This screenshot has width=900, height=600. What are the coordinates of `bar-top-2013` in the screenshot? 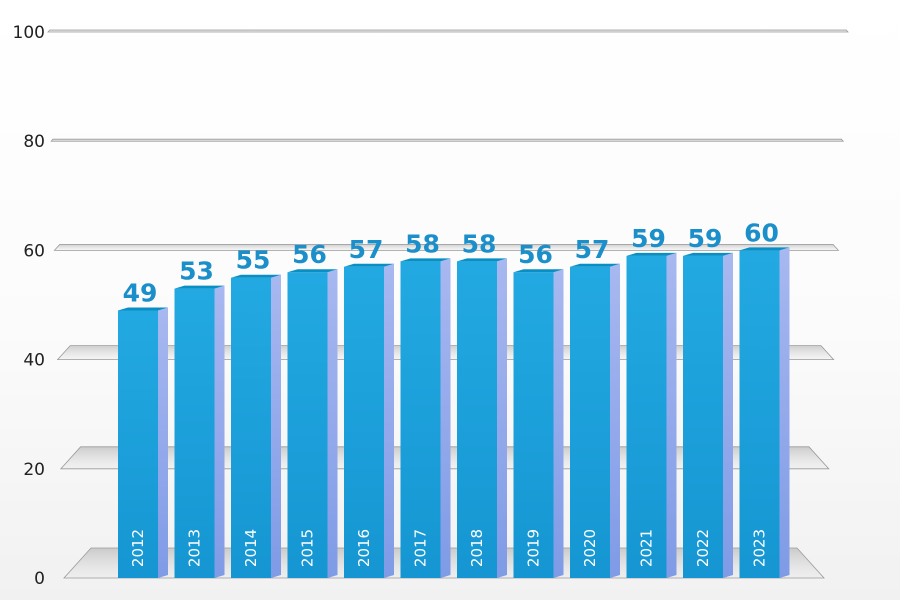 It's located at (199, 287).